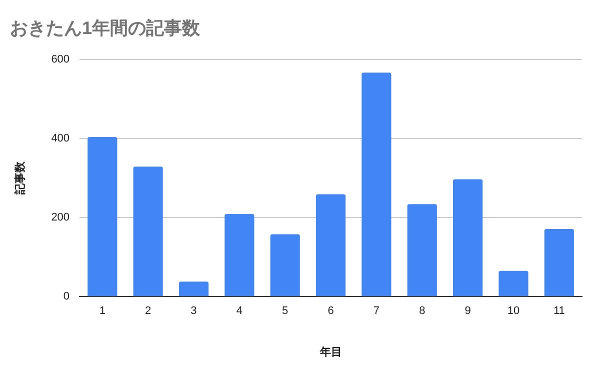 The height and width of the screenshot is (371, 600). I want to click on x-tick-label: 9, so click(467, 311).